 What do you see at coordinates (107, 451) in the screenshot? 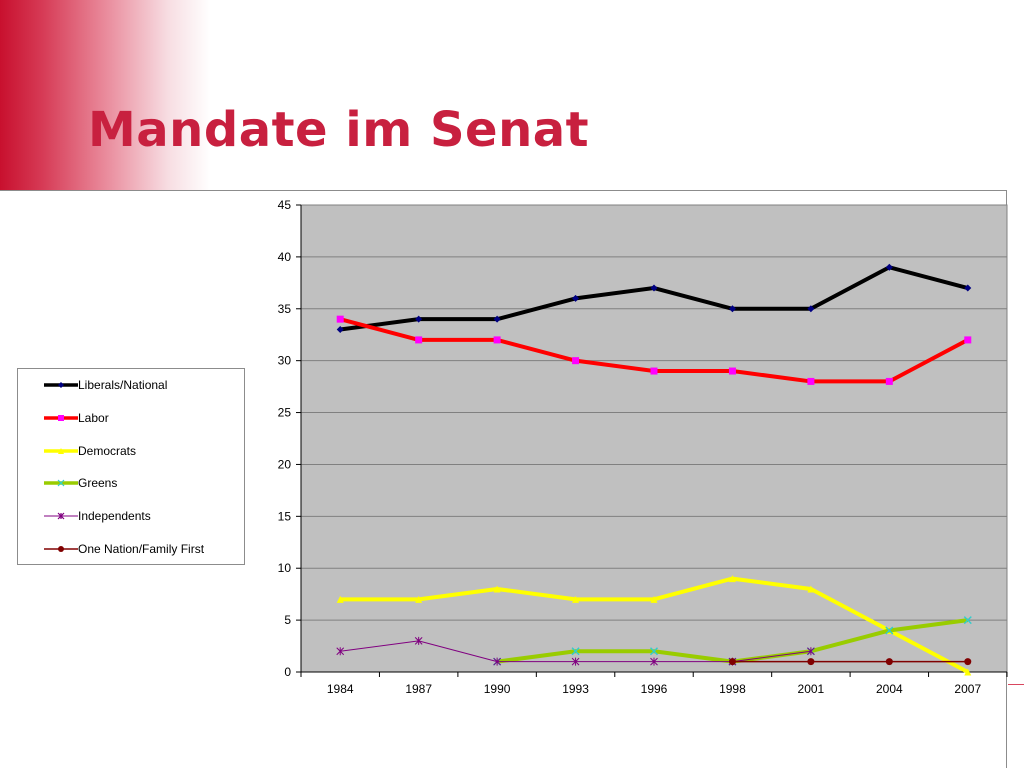
I see `legend-label: Democrats` at bounding box center [107, 451].